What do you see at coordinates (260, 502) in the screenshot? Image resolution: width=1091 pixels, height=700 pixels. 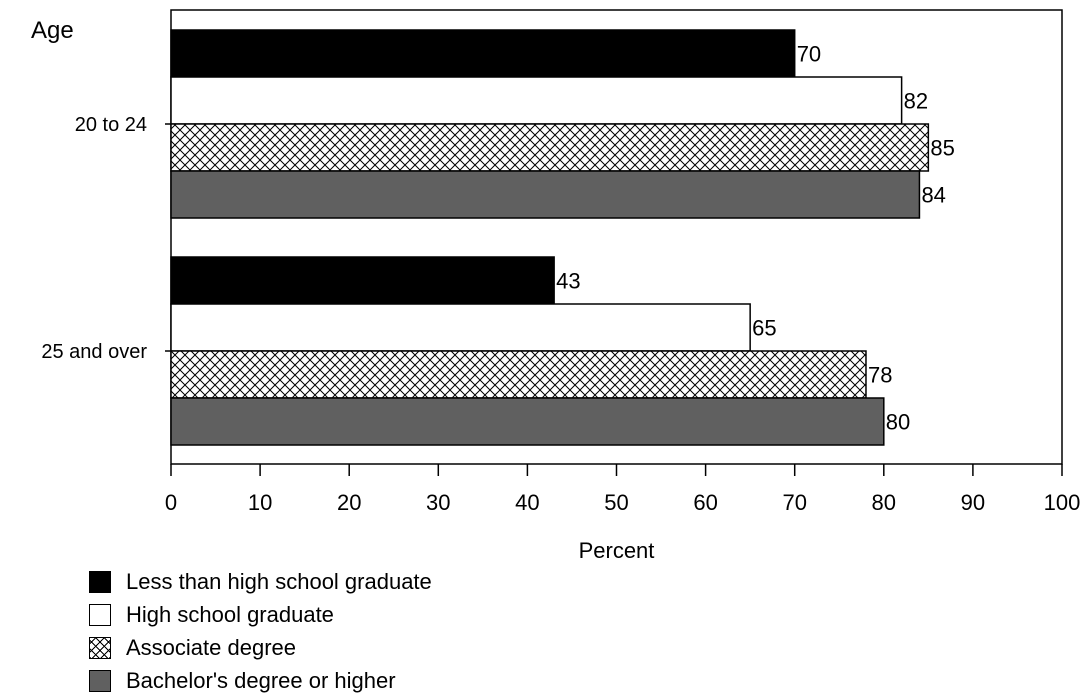 I see `x-tick-label: 10` at bounding box center [260, 502].